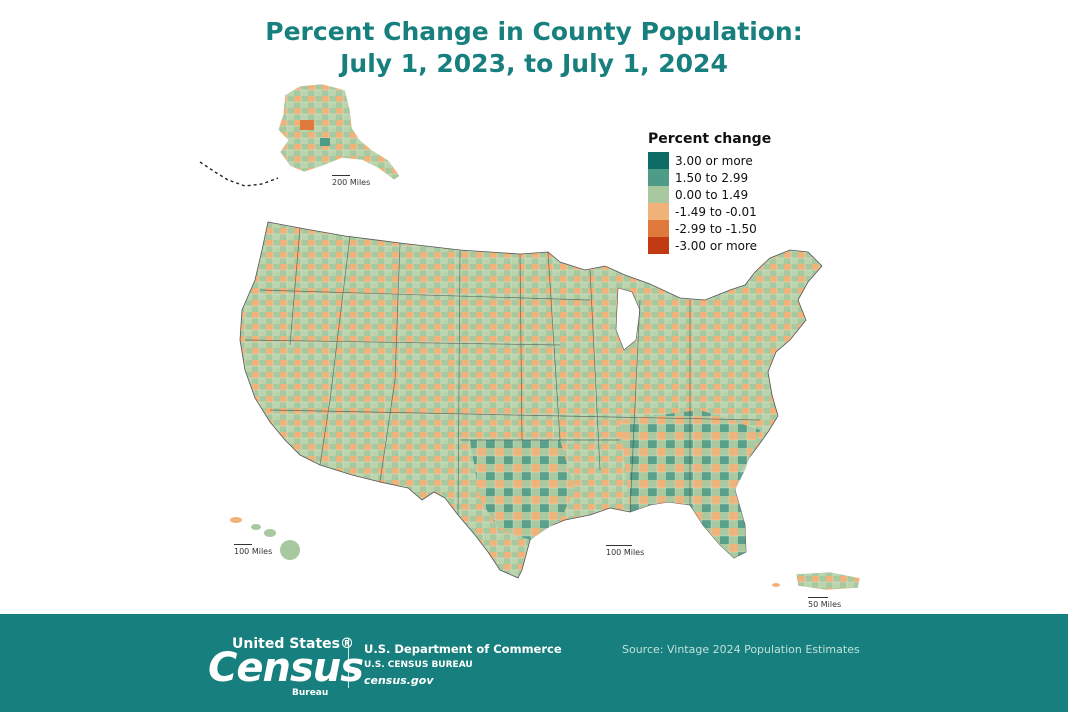  I want to click on logo-census: Census, so click(286, 668).